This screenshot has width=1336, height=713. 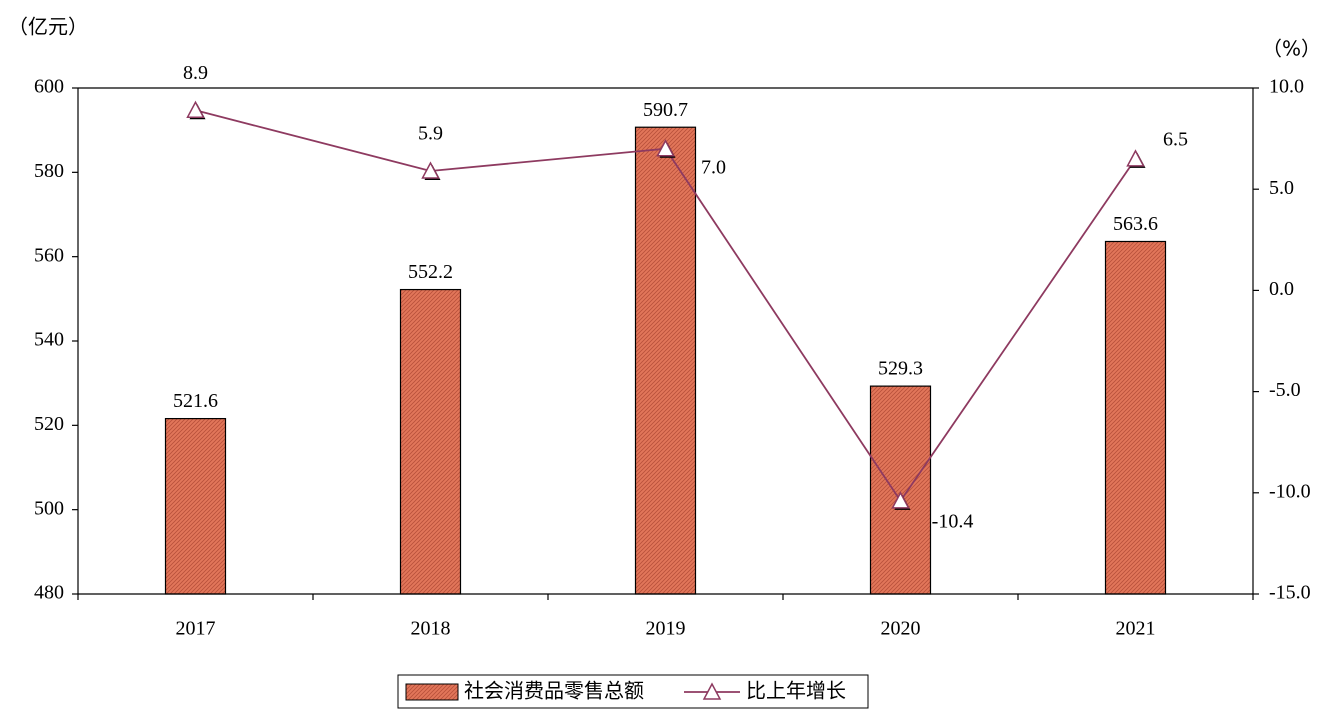 I want to click on legend-box, so click(x=633, y=691).